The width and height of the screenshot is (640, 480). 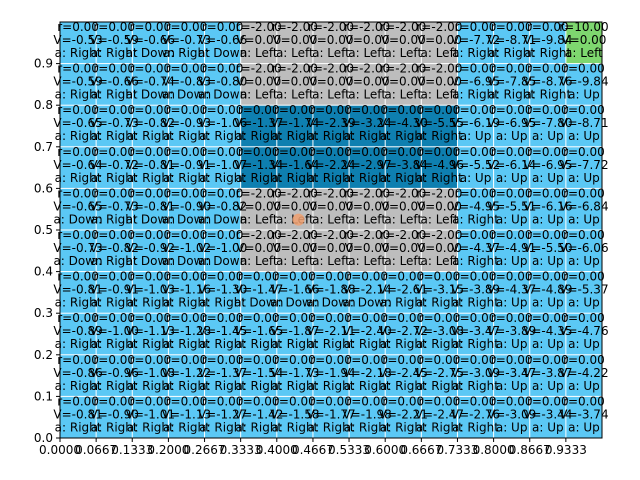 I want to click on reward-label-r3-c6: r=0.00, so click(x=295, y=152).